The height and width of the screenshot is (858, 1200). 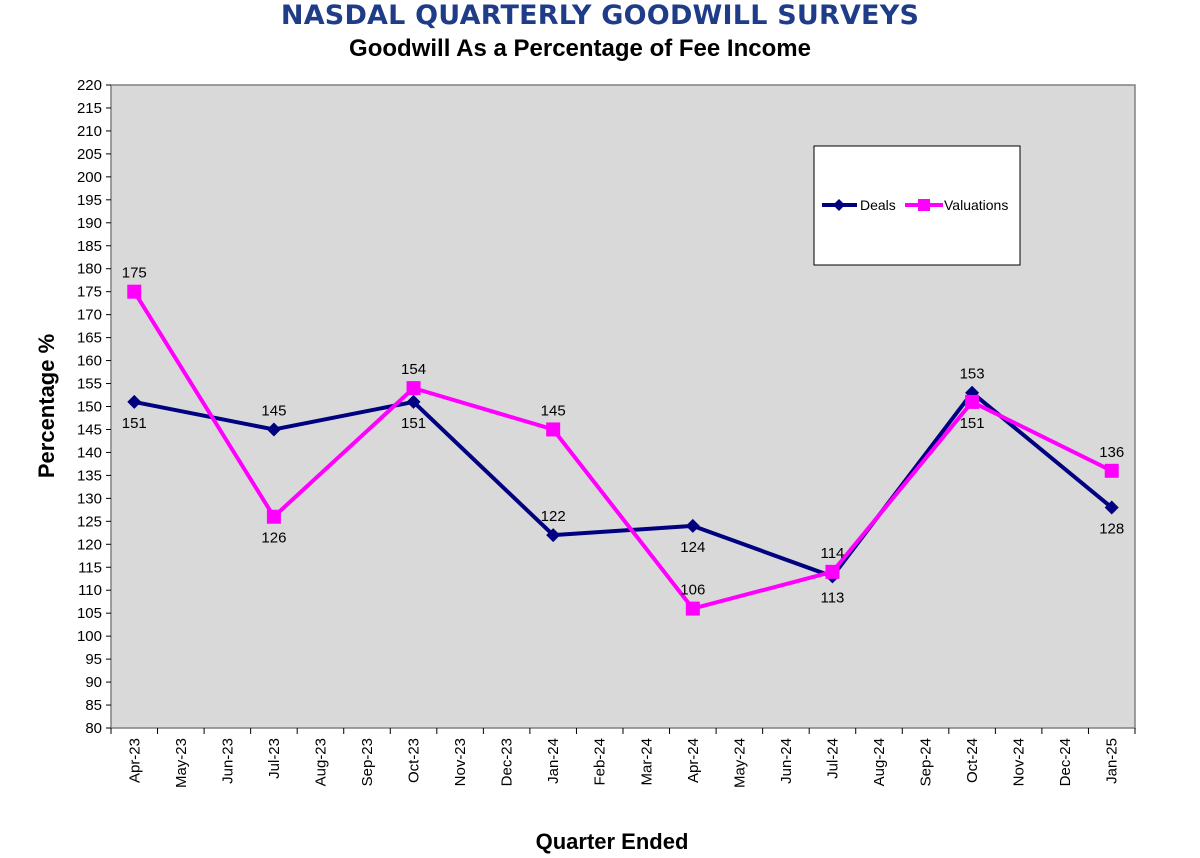 I want to click on y-tick-label: 165, so click(x=89, y=338).